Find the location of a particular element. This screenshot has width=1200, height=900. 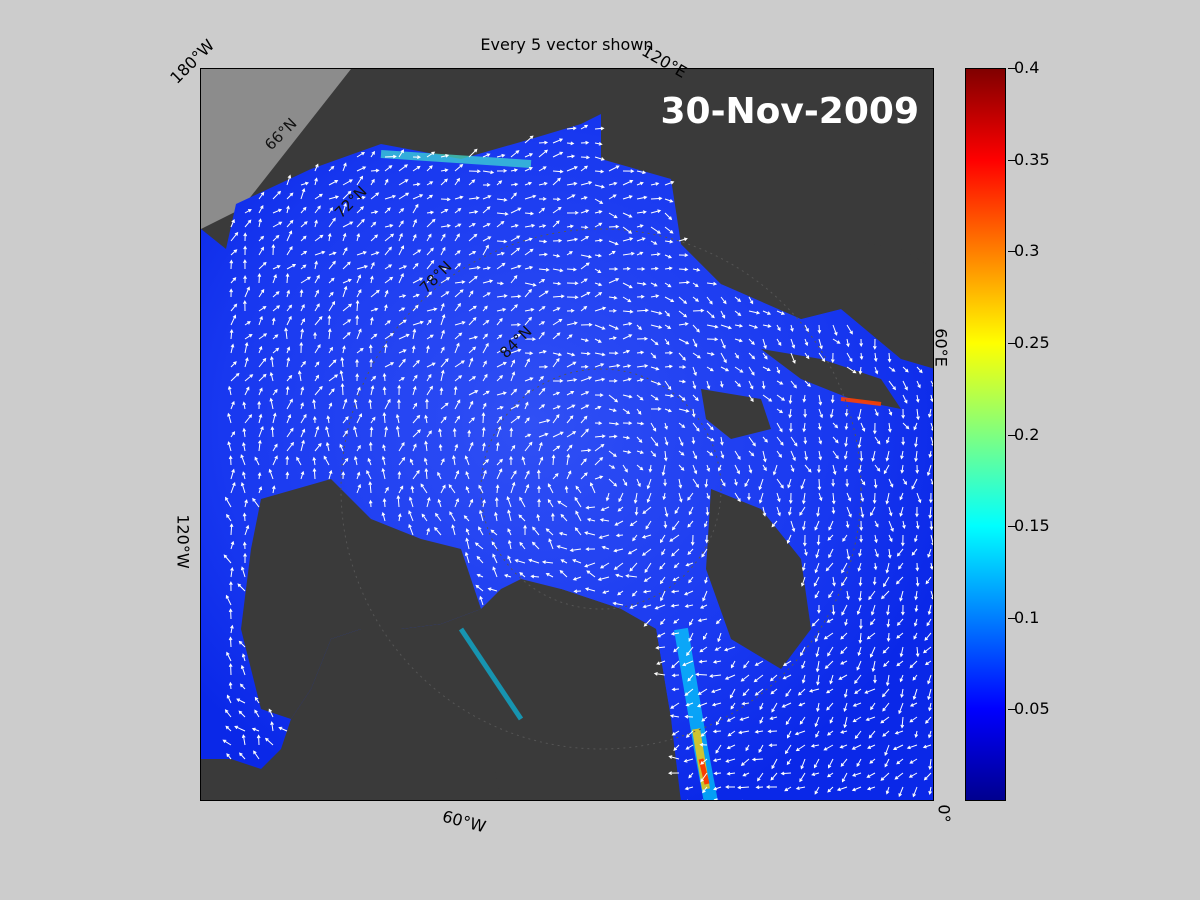

meridian-label-60w: 60°W is located at coordinates (464, 821).